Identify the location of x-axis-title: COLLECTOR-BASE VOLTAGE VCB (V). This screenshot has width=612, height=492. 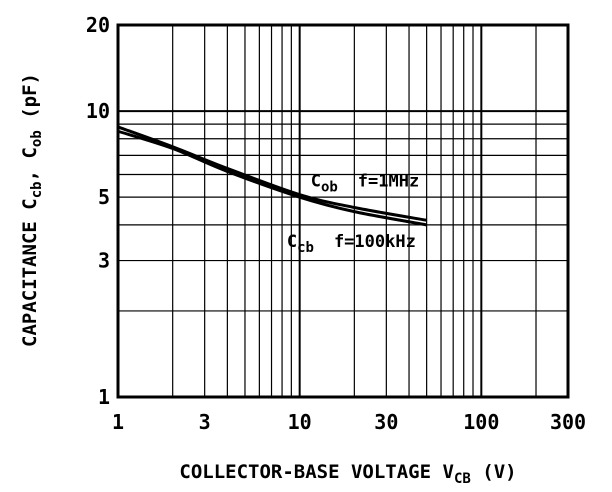
(347, 474).